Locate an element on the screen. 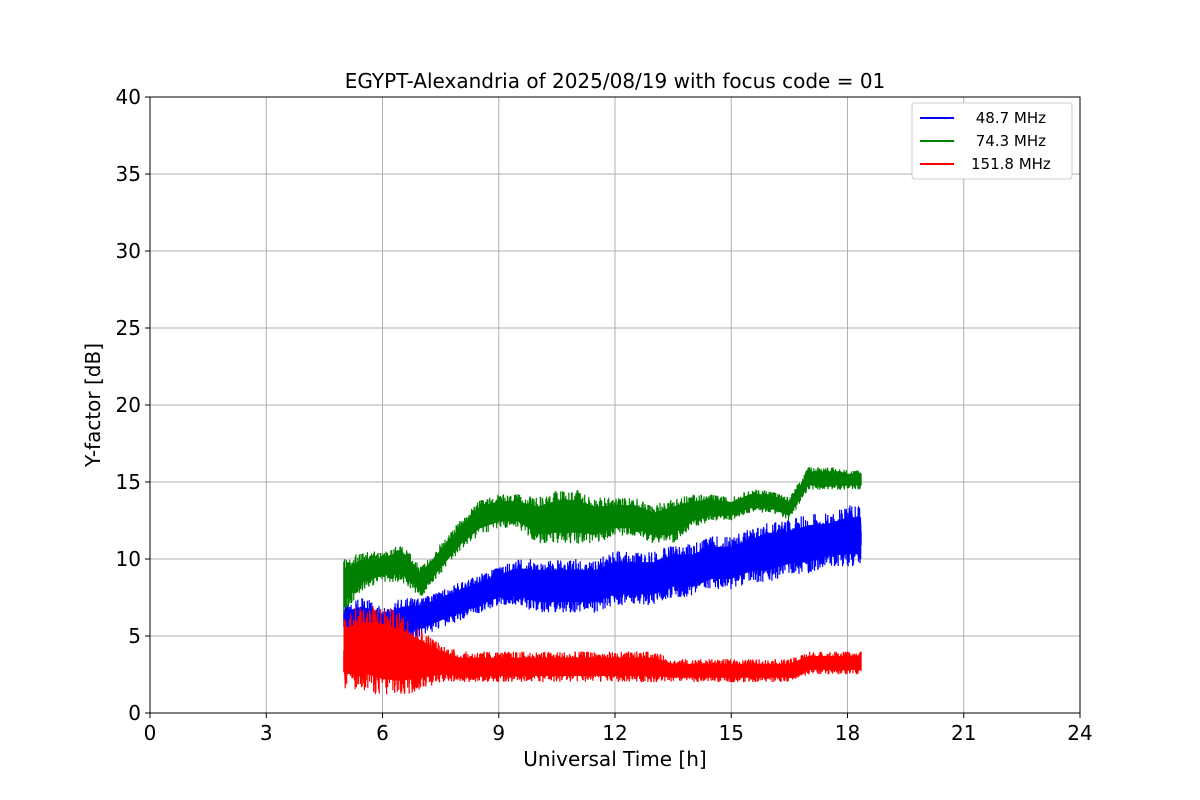 This screenshot has width=1200, height=800. legend-label: 151.8 MHz is located at coordinates (1011, 164).